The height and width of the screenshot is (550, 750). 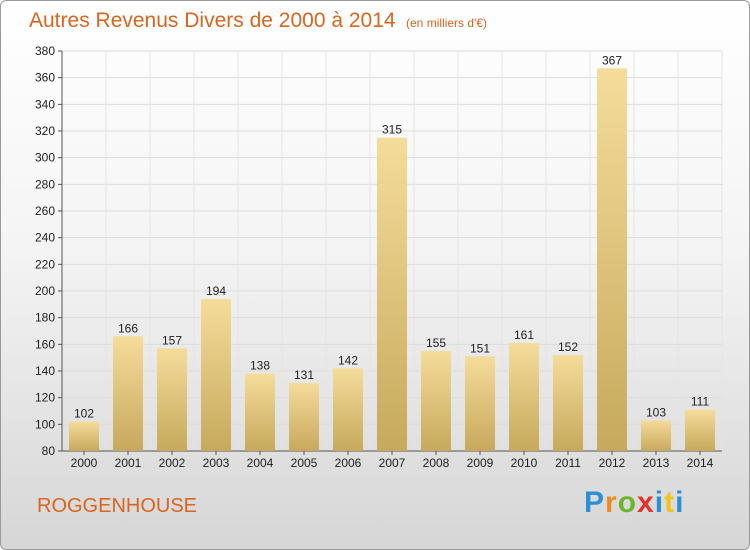 What do you see at coordinates (392, 463) in the screenshot?
I see `x-tick-label-2007: 2007` at bounding box center [392, 463].